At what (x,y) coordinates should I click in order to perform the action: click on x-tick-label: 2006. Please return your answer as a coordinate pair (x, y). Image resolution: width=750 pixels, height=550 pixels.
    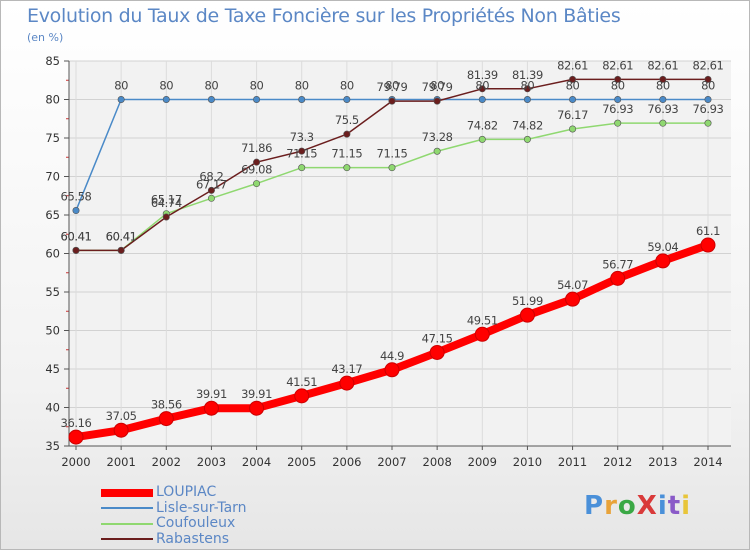
    Looking at the image, I should click on (346, 462).